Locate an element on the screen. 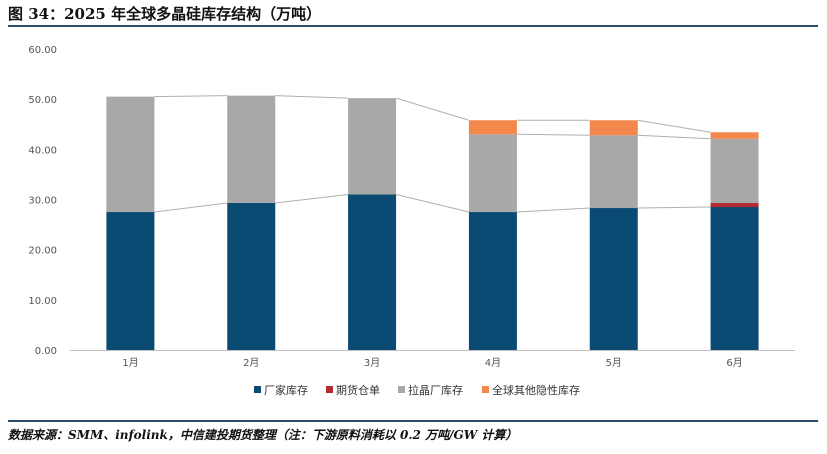 The width and height of the screenshot is (827, 454). legend-label: 期货仓单 is located at coordinates (358, 390).